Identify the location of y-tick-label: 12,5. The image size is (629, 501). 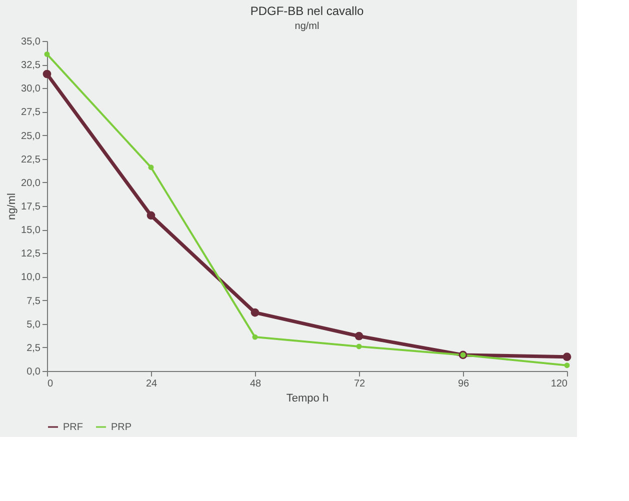
(31, 254).